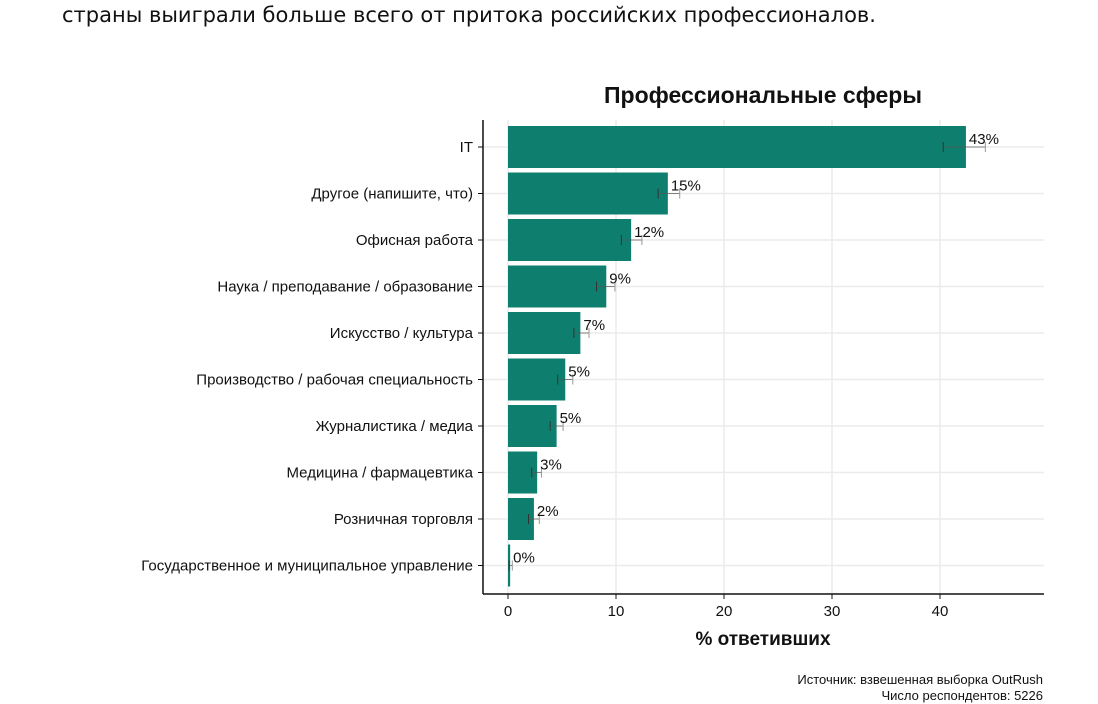 The width and height of the screenshot is (1098, 704). Describe the element at coordinates (395, 426) in the screenshot. I see `y-tick-label: Журналистика / медиа` at that location.